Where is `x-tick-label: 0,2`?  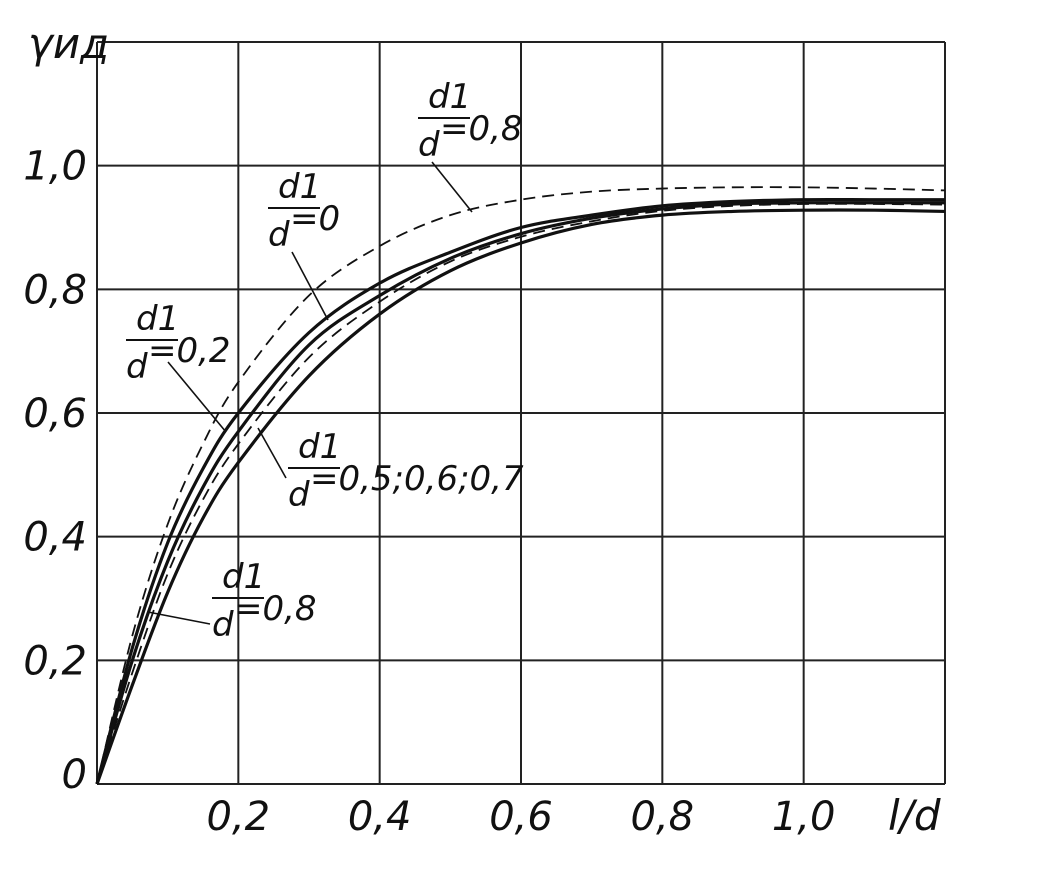 x-tick-label: 0,2 is located at coordinates (239, 817).